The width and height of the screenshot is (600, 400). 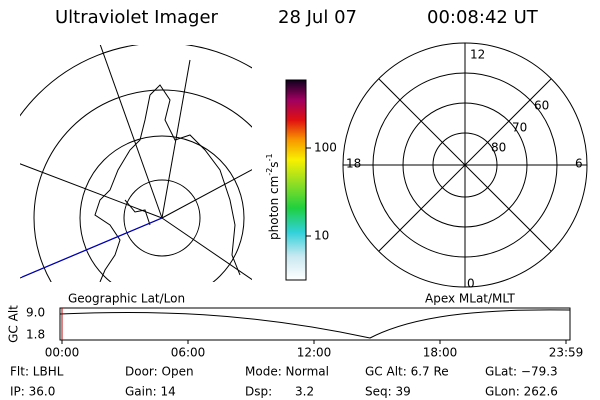 What do you see at coordinates (159, 372) in the screenshot?
I see `info-field: Door: Open` at bounding box center [159, 372].